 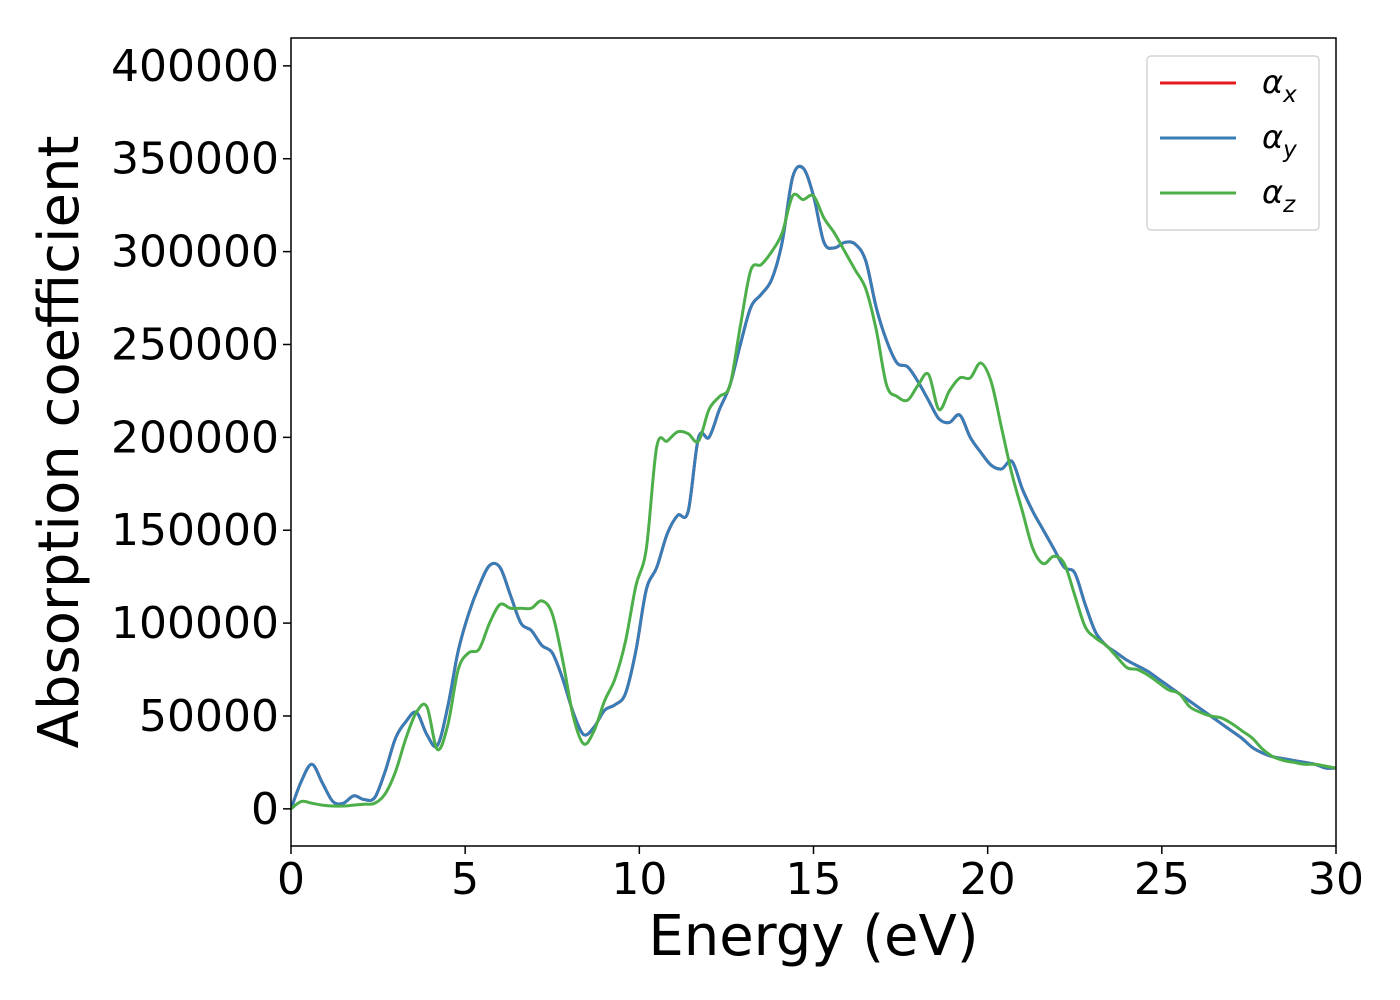 I want to click on y-tick-label: 0, so click(x=265, y=809).